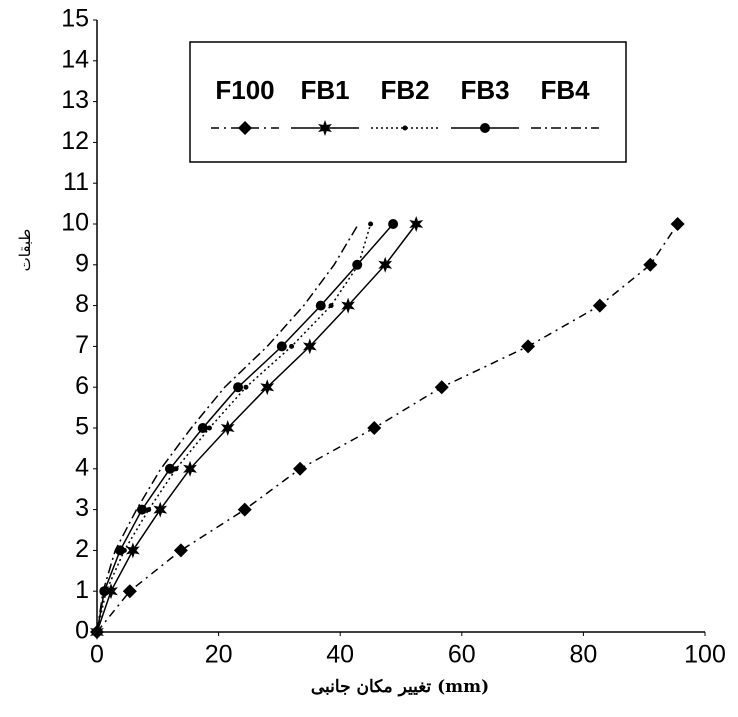 The width and height of the screenshot is (738, 717). I want to click on x-tick-label: 20, so click(219, 655).